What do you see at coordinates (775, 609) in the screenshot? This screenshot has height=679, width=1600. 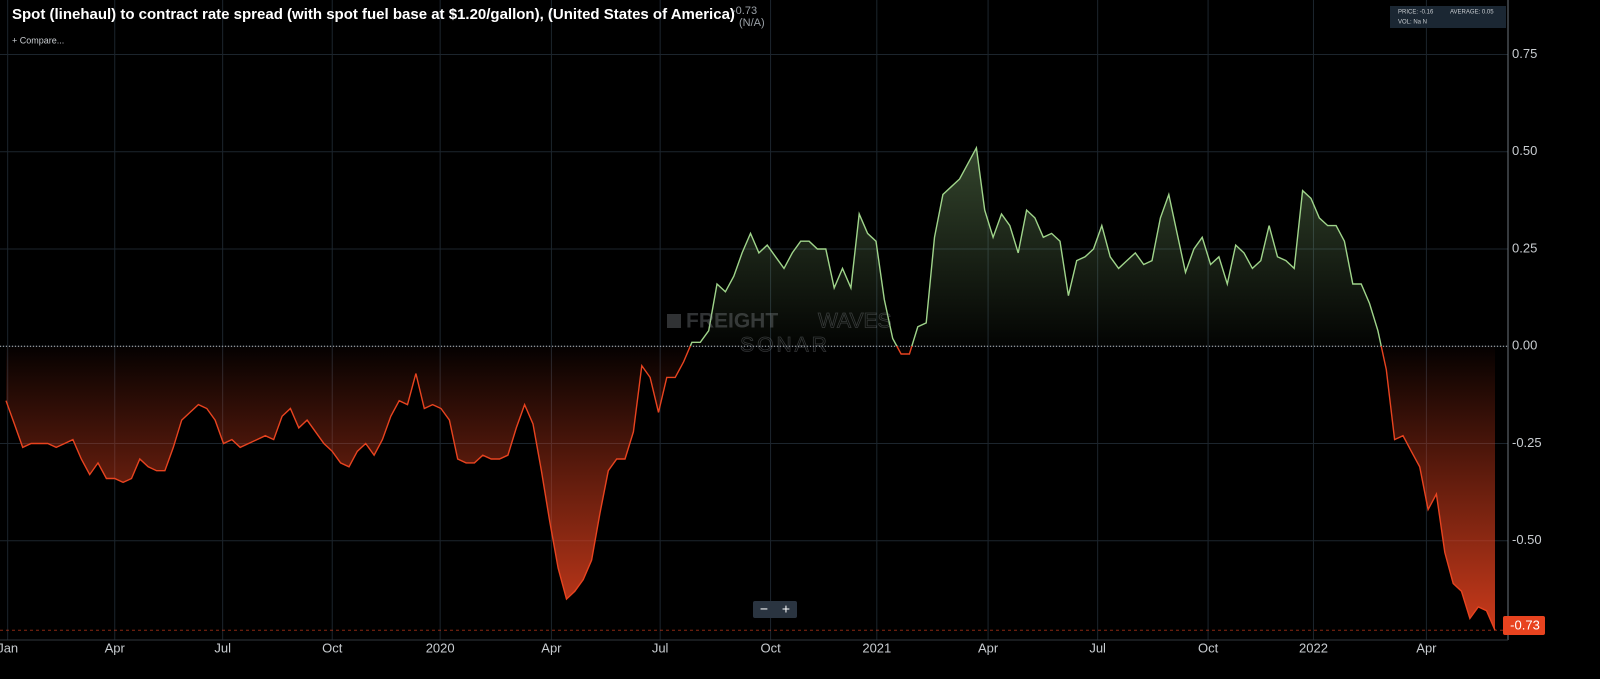 I see `zoom-bar` at bounding box center [775, 609].